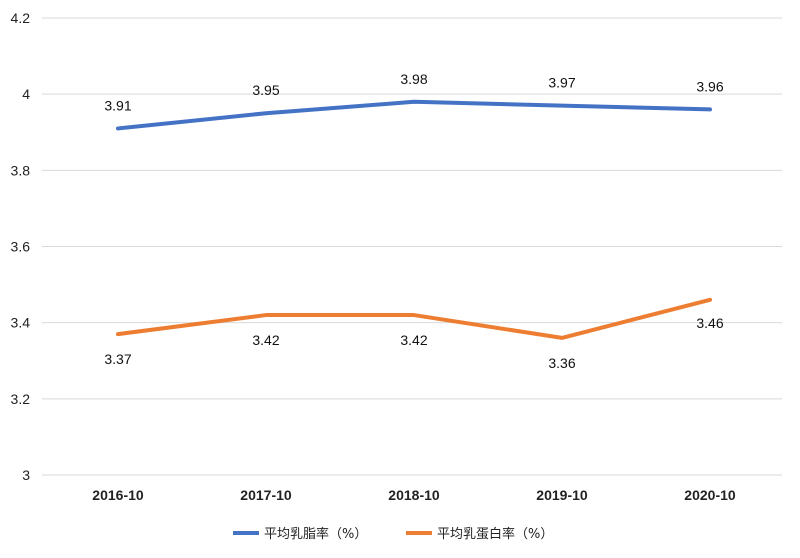  Describe the element at coordinates (266, 495) in the screenshot. I see `x-tick-label: 2017-10` at that location.